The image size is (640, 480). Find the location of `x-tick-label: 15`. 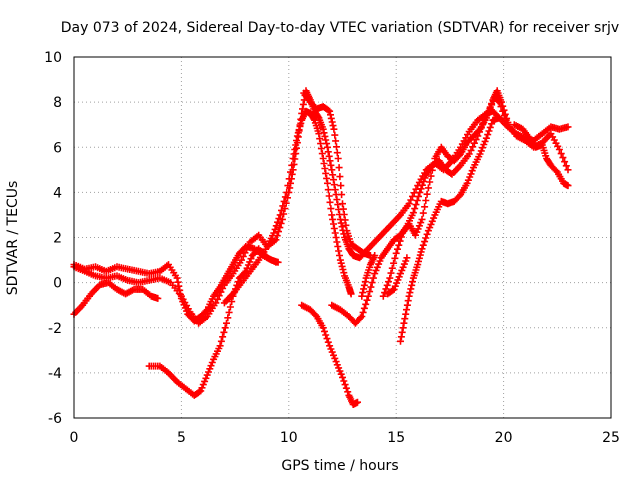

x-tick-label: 15 is located at coordinates (396, 438).